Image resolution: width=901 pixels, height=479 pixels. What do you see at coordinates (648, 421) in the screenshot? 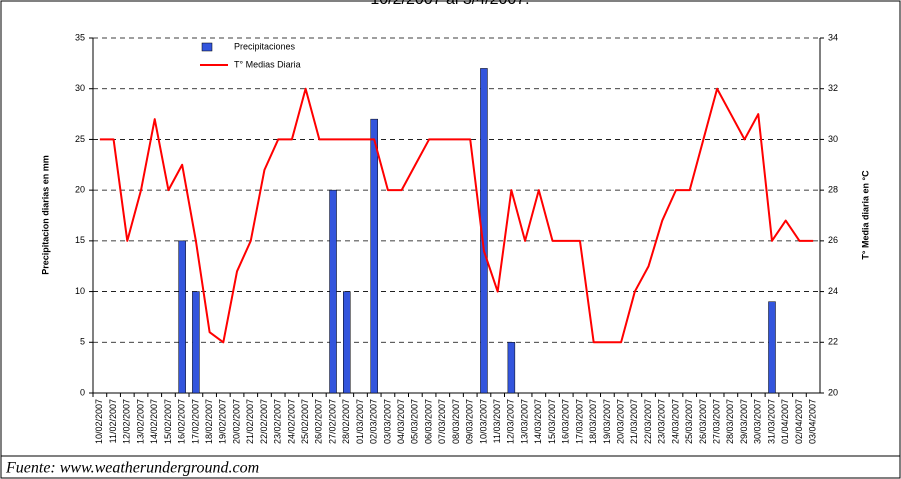
I see `x-tick-label: 22/03/2007` at bounding box center [648, 421].